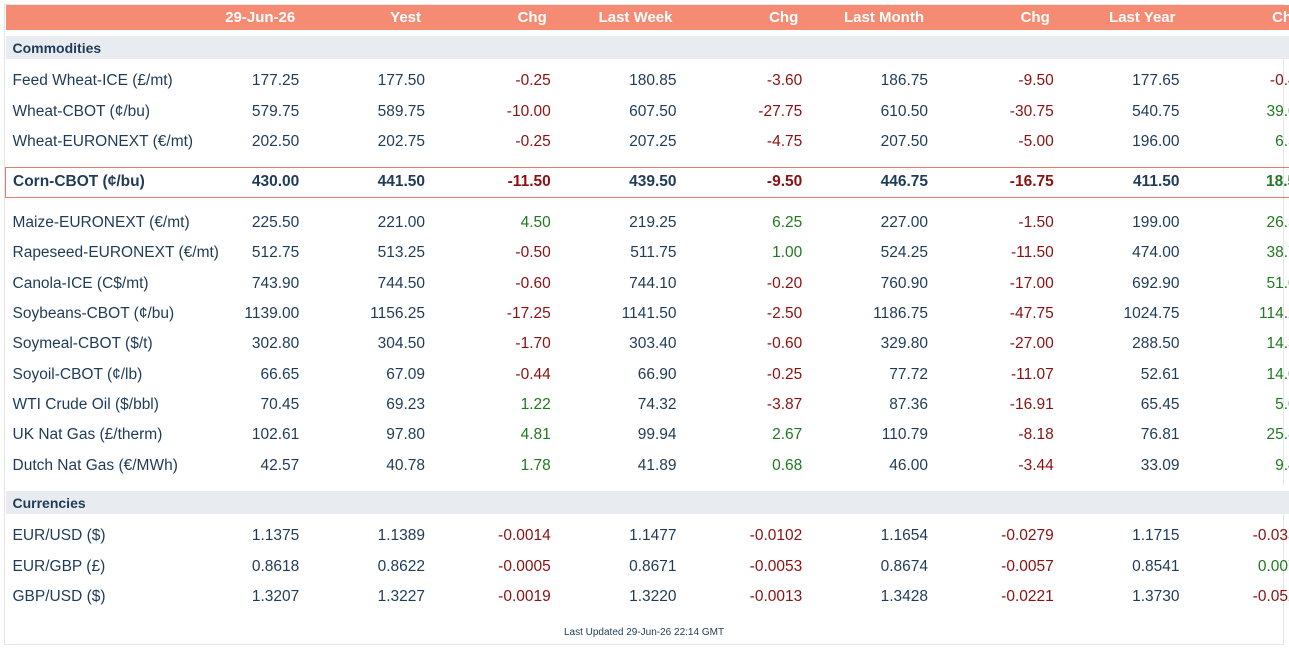  Describe the element at coordinates (90, 19) in the screenshot. I see `header-name-col` at that location.